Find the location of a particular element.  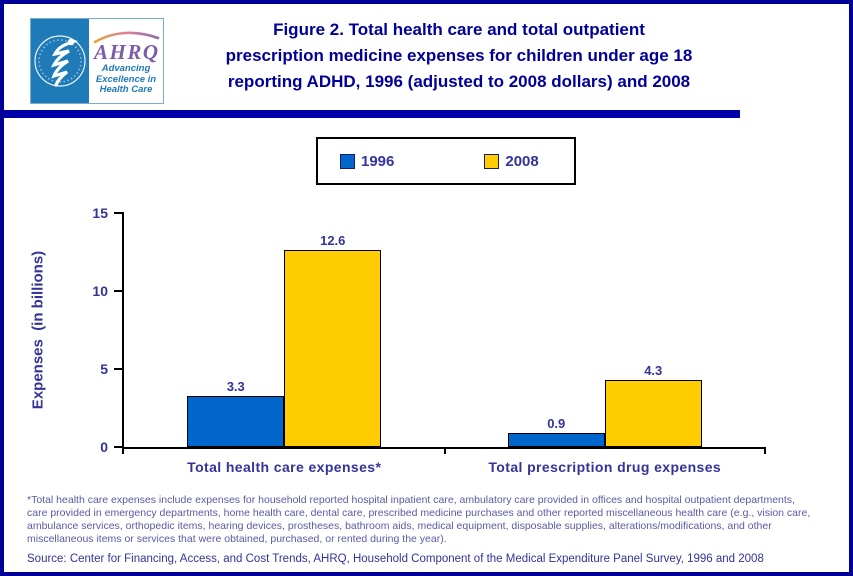

legend-label-1996: 1996 is located at coordinates (378, 161).